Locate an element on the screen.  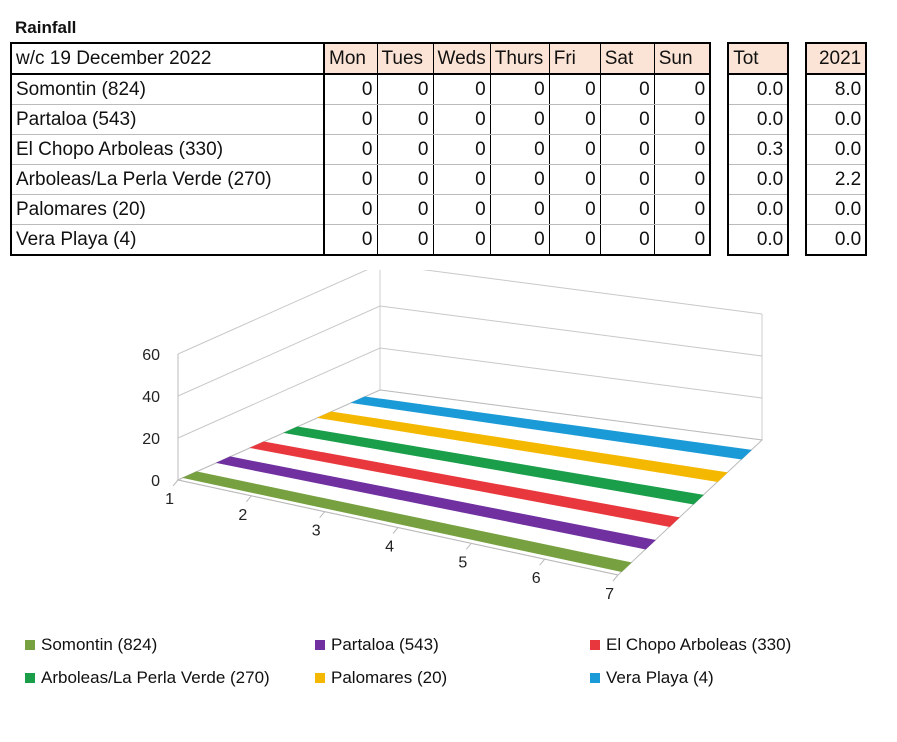
table-row: Vera Playa (4) 0 0 0 0 0 0 0 0.0 0.0 is located at coordinates (439, 240).